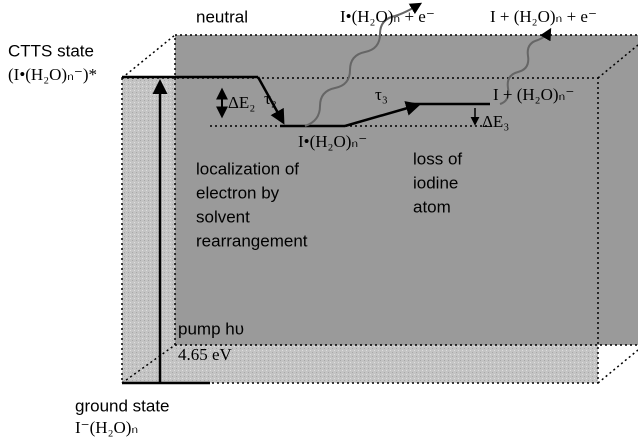 Image resolution: width=638 pixels, height=437 pixels. What do you see at coordinates (381, 94) in the screenshot?
I see `label: τ₃` at bounding box center [381, 94].